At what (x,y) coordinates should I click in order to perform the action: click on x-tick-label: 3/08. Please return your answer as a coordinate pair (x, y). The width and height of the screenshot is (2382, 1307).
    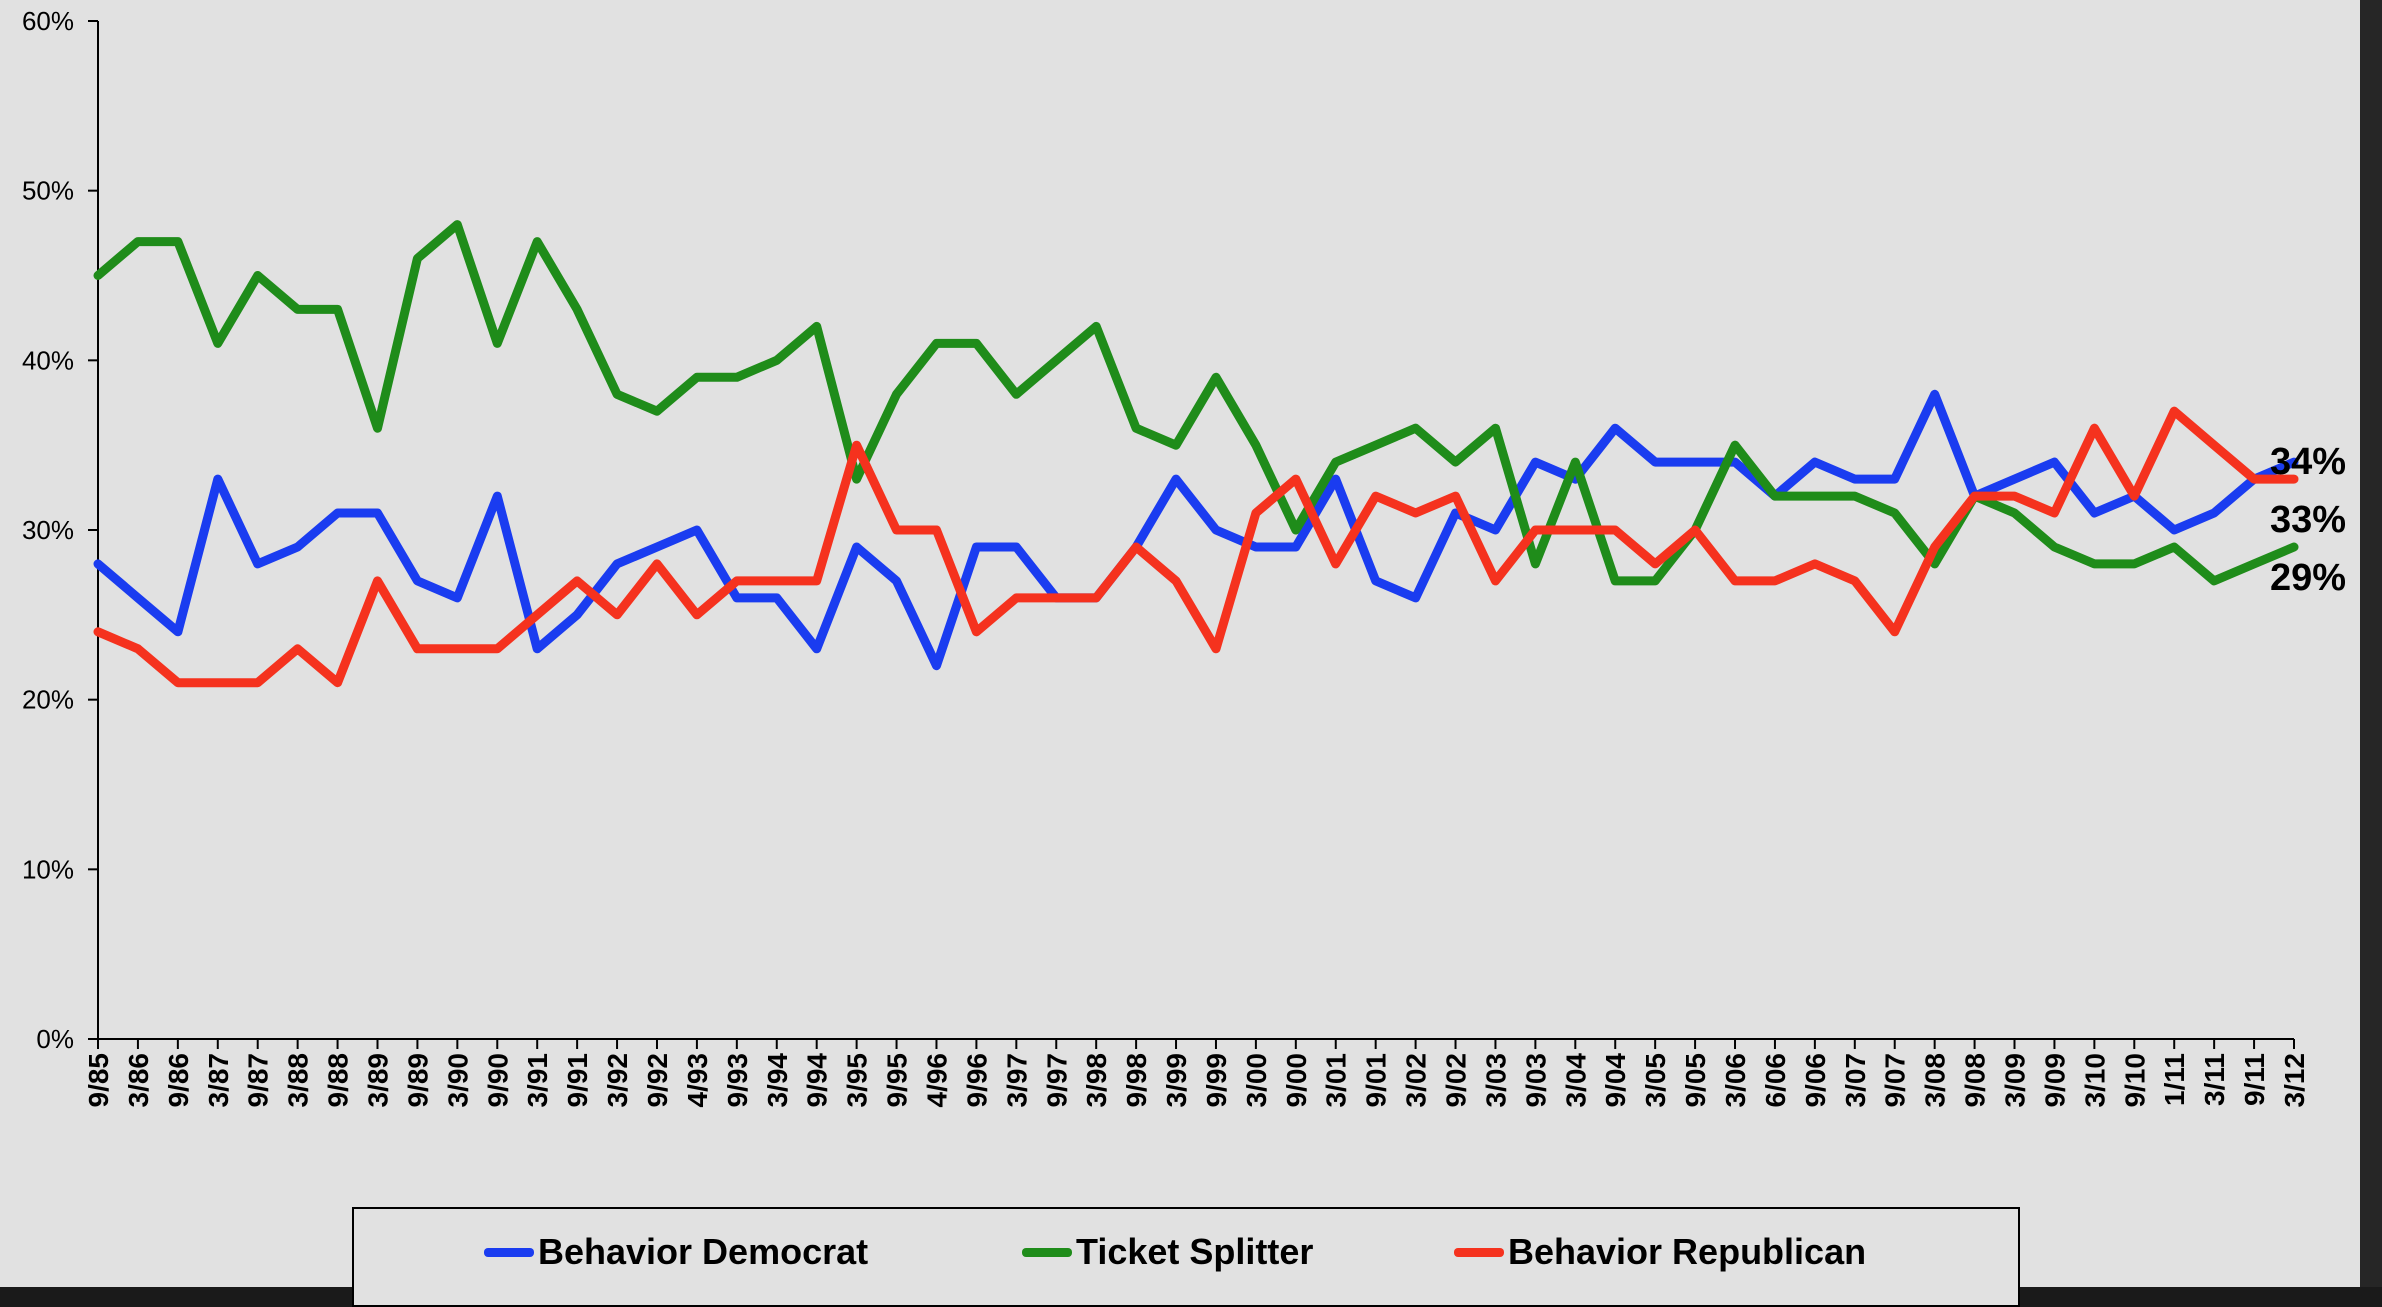
    Looking at the image, I should click on (1935, 1080).